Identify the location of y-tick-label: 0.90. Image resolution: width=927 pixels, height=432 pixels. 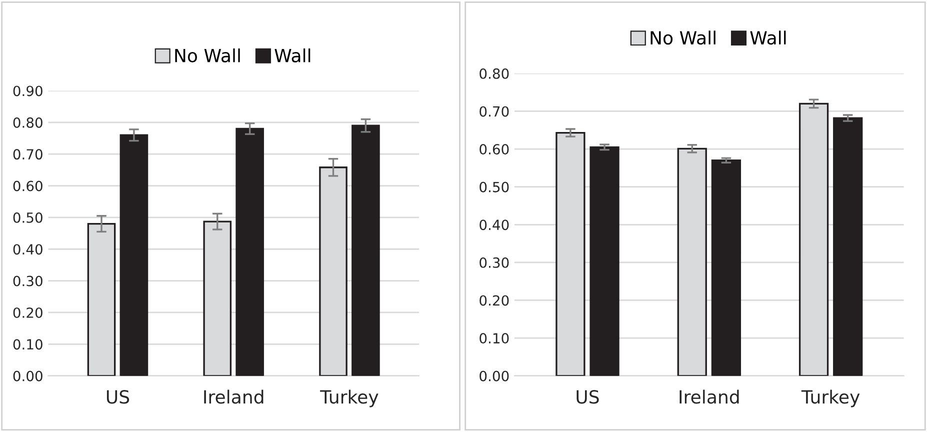
(27, 91).